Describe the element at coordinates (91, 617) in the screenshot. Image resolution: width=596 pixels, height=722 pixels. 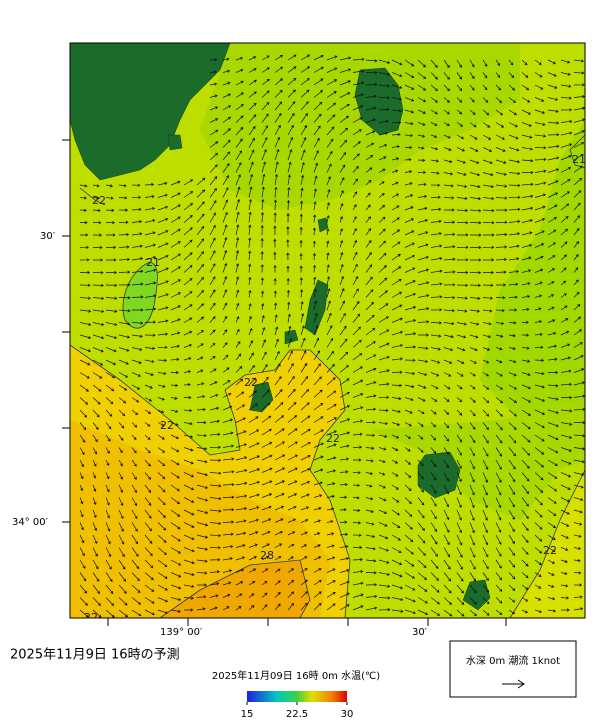
I see `contour-label: 22` at that location.